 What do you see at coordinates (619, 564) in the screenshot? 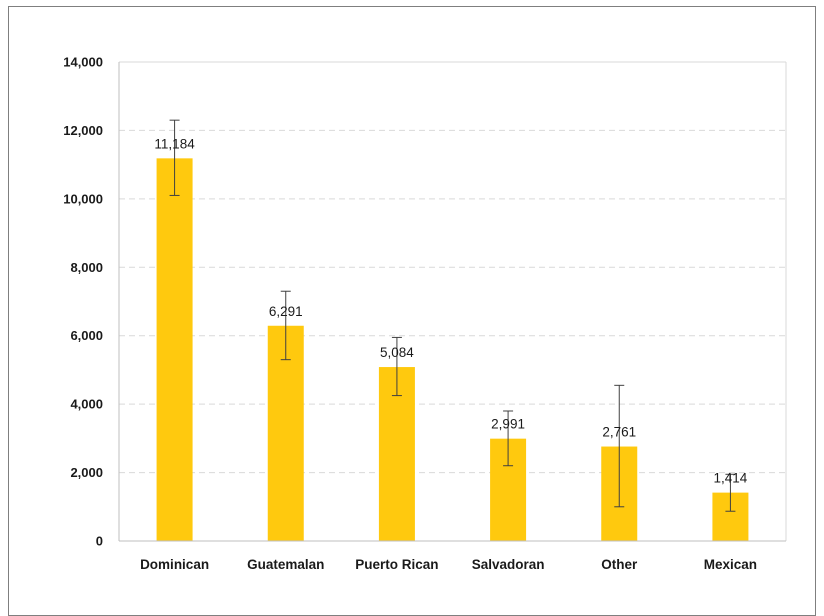
I see `x-tick-label-4: Other` at bounding box center [619, 564].